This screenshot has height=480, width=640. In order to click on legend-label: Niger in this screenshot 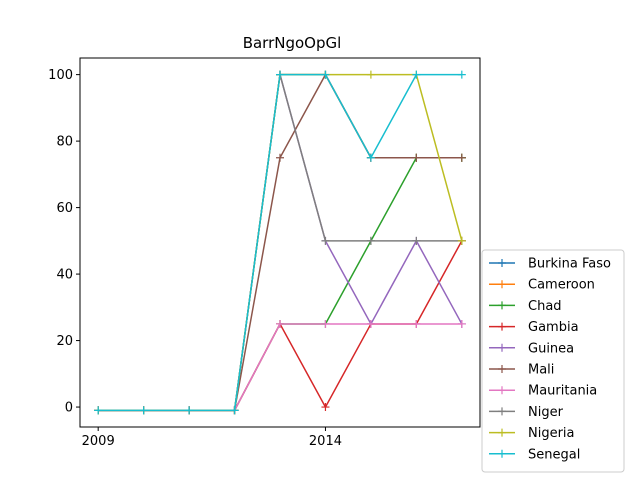, I will do `click(546, 412)`.